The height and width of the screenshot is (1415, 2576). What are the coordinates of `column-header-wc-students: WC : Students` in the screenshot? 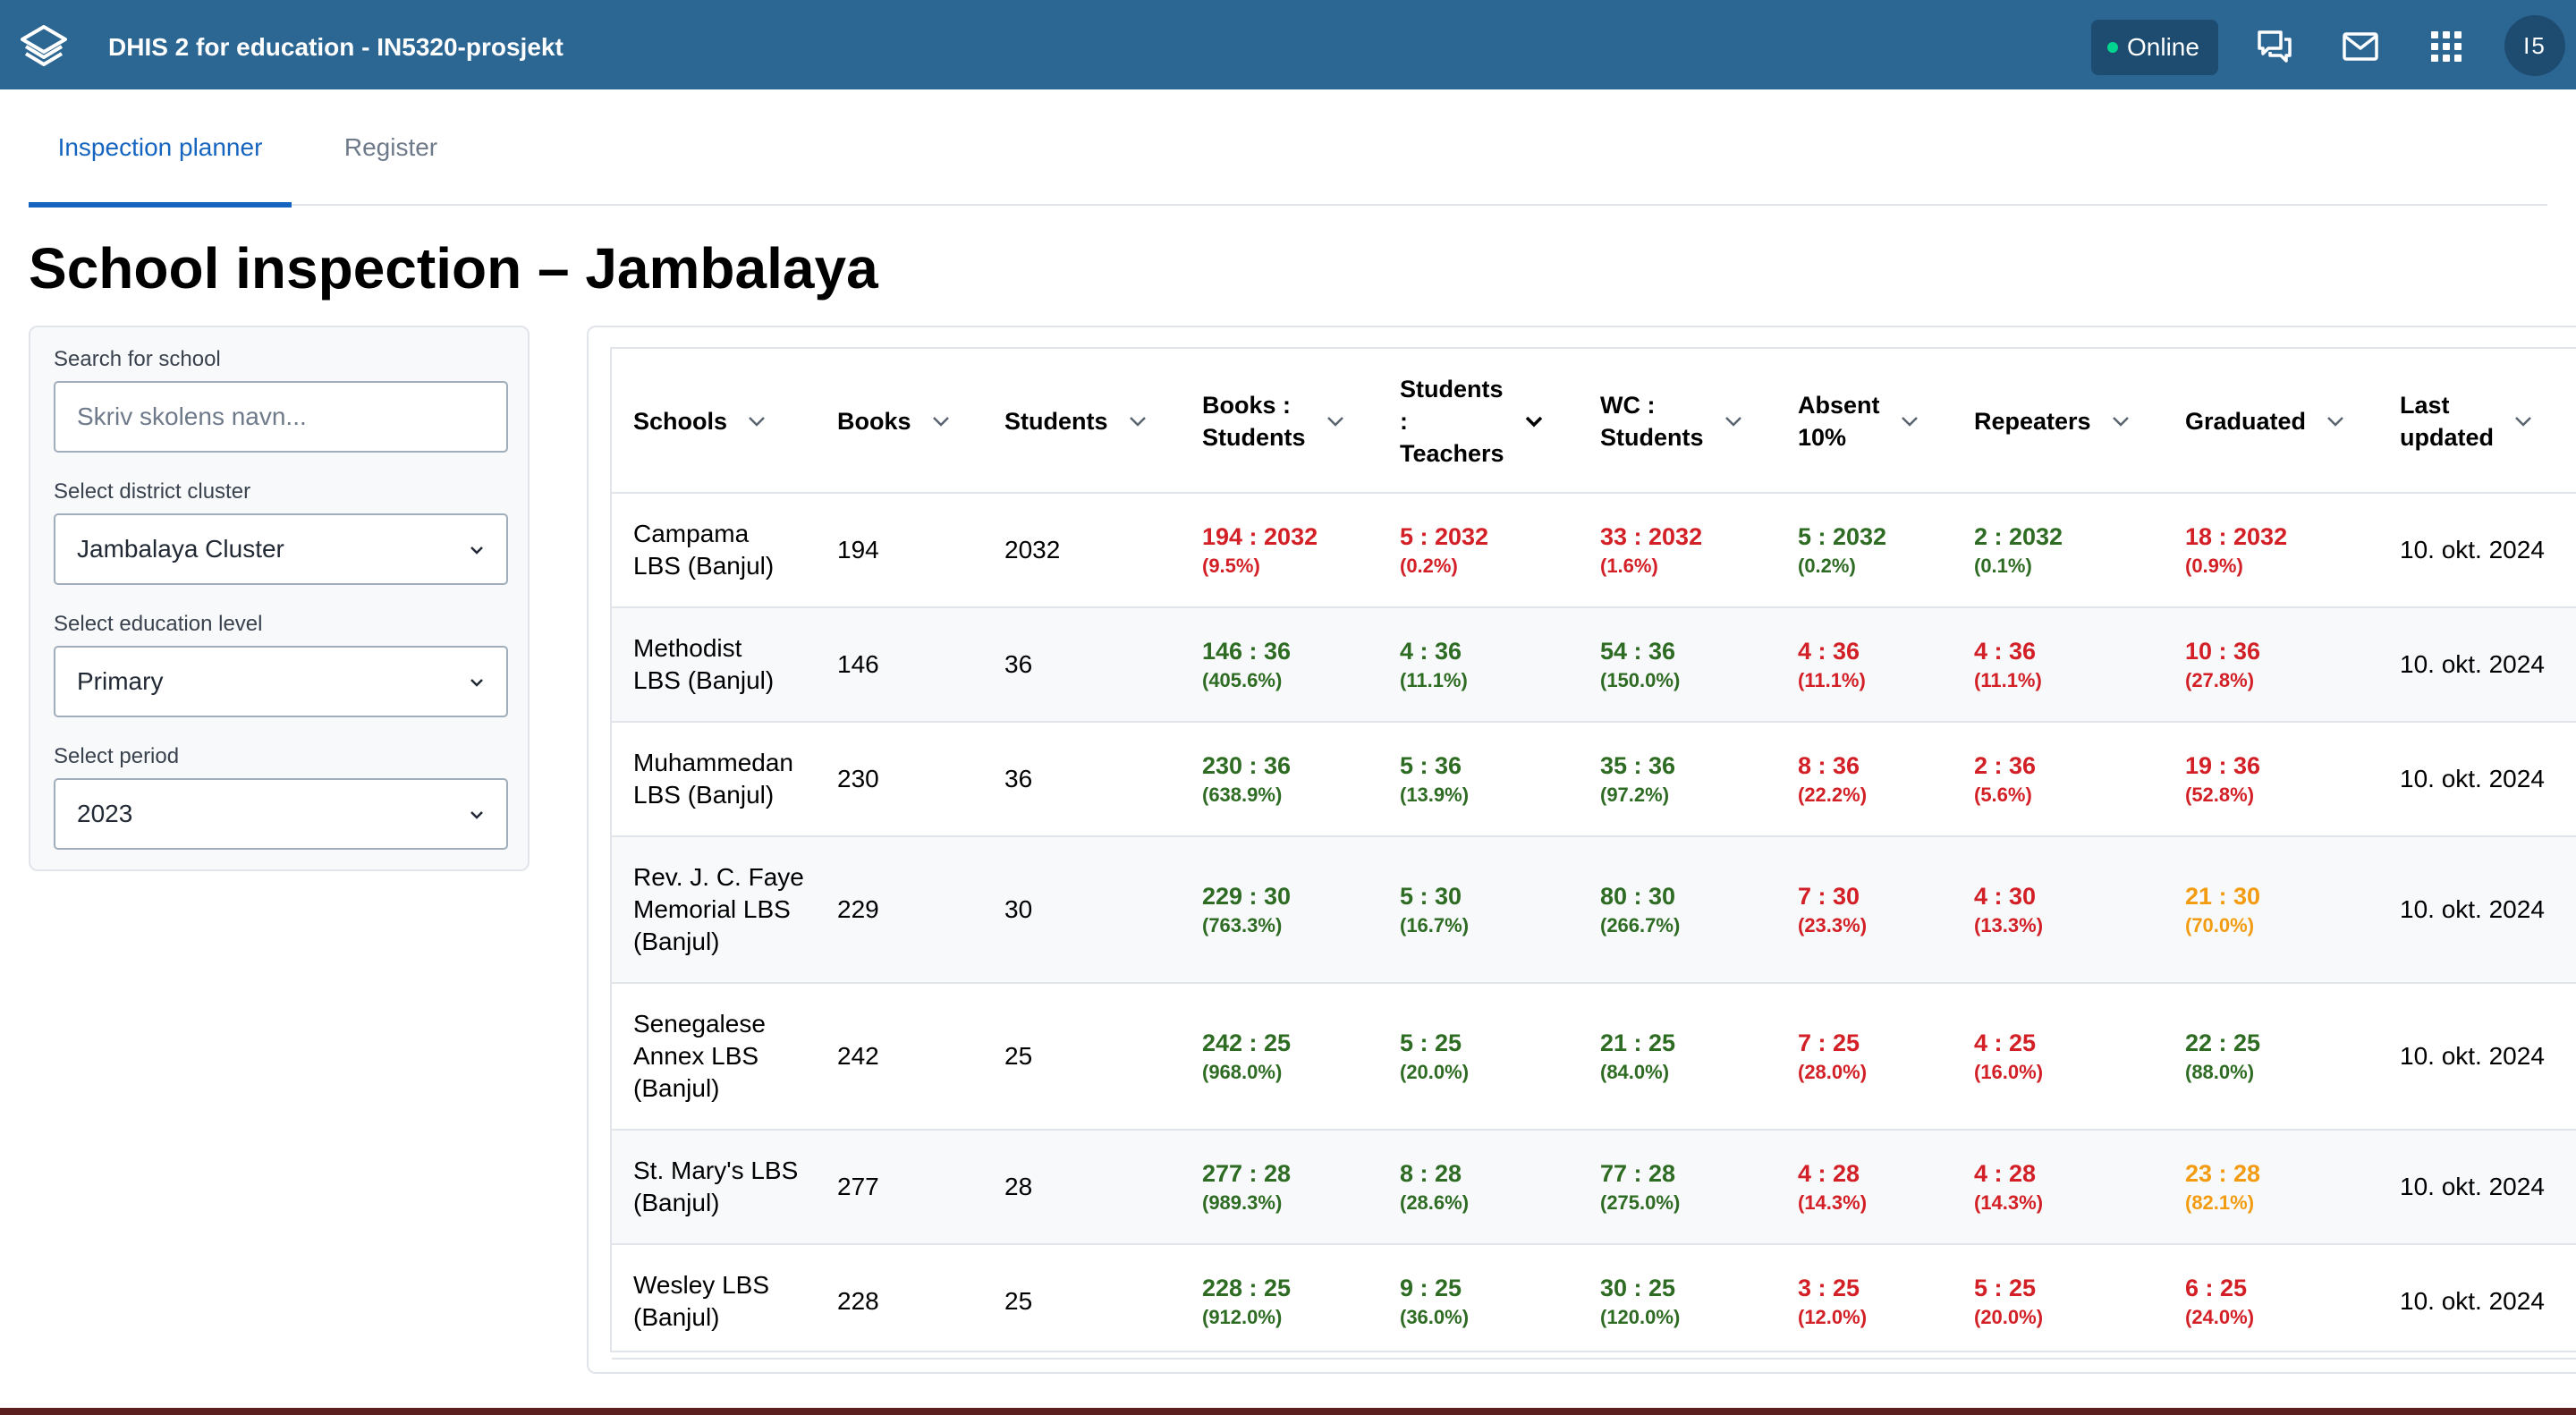 It's located at (1696, 422).